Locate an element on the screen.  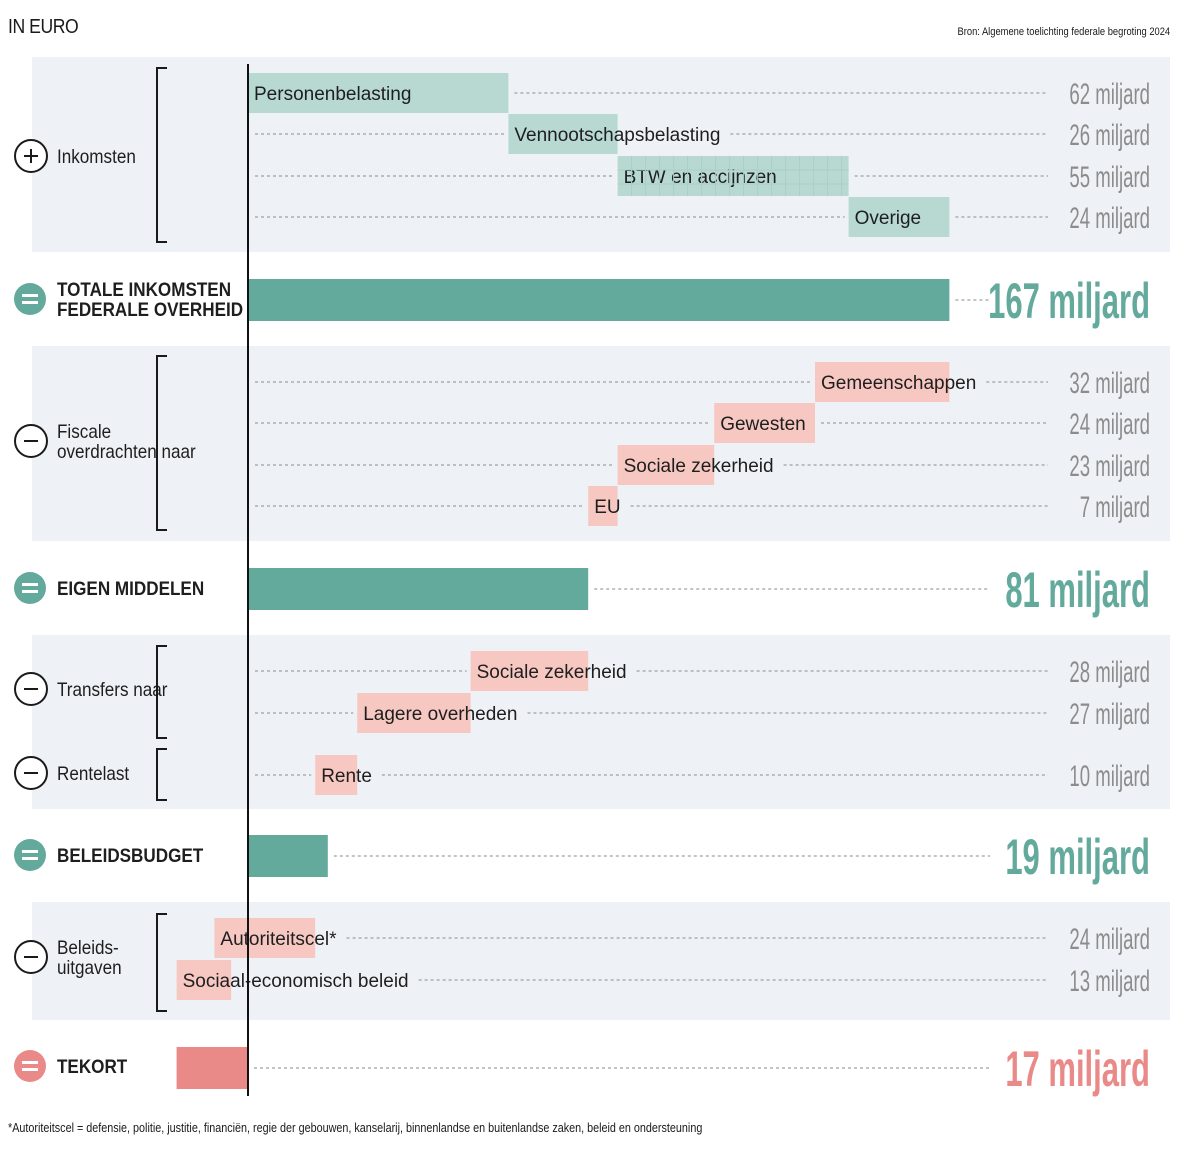
segment-label-gemeenschappen: Gemeenschappen is located at coordinates (898, 383).